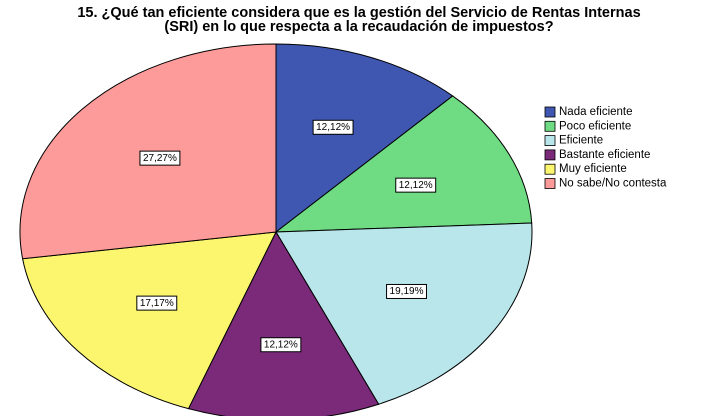 This screenshot has height=416, width=718. Describe the element at coordinates (596, 112) in the screenshot. I see `legend-label: Nada eficiente` at that location.